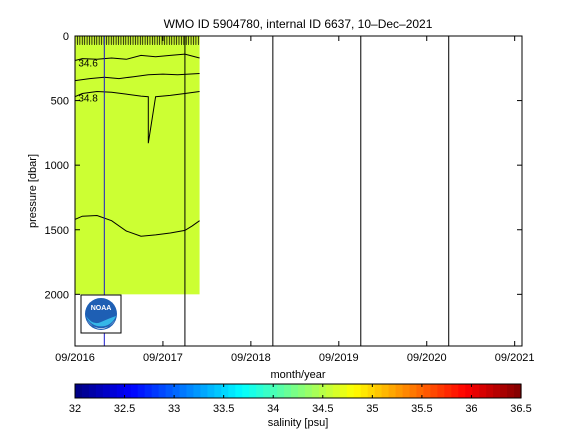  I want to click on colorbar-tick-label: 32, so click(75, 409).